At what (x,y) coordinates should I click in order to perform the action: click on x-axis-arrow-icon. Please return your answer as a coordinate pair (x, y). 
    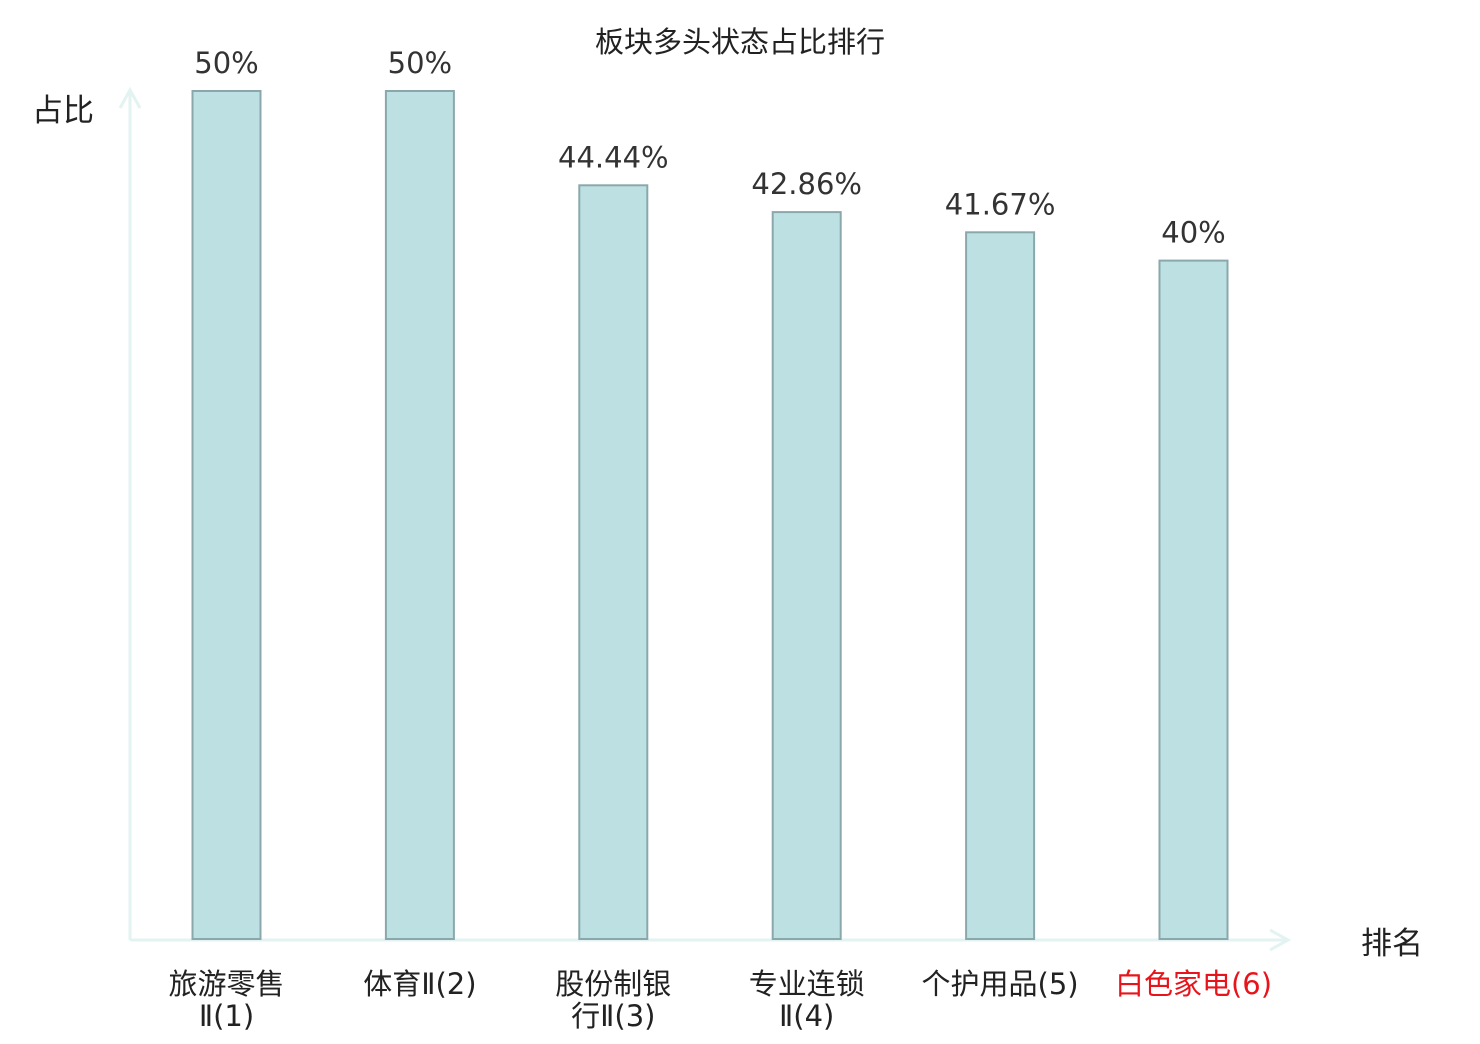
    Looking at the image, I should click on (1280, 940).